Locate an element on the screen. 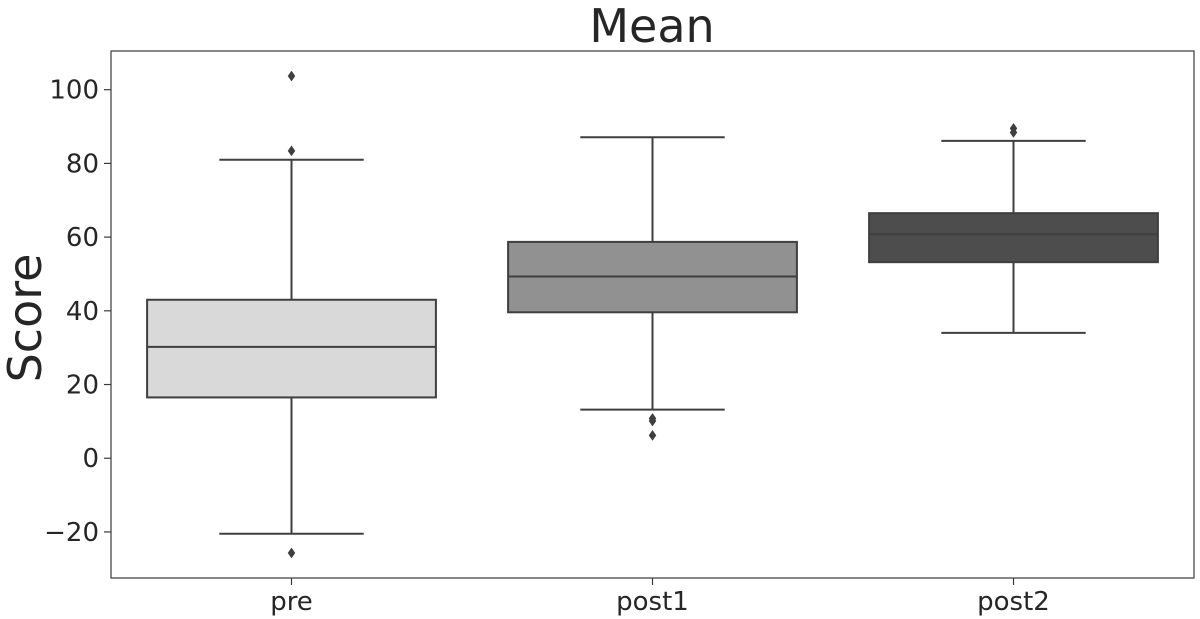 This screenshot has height=619, width=1200. x-axis: pre post1 post2 is located at coordinates (660, 597).